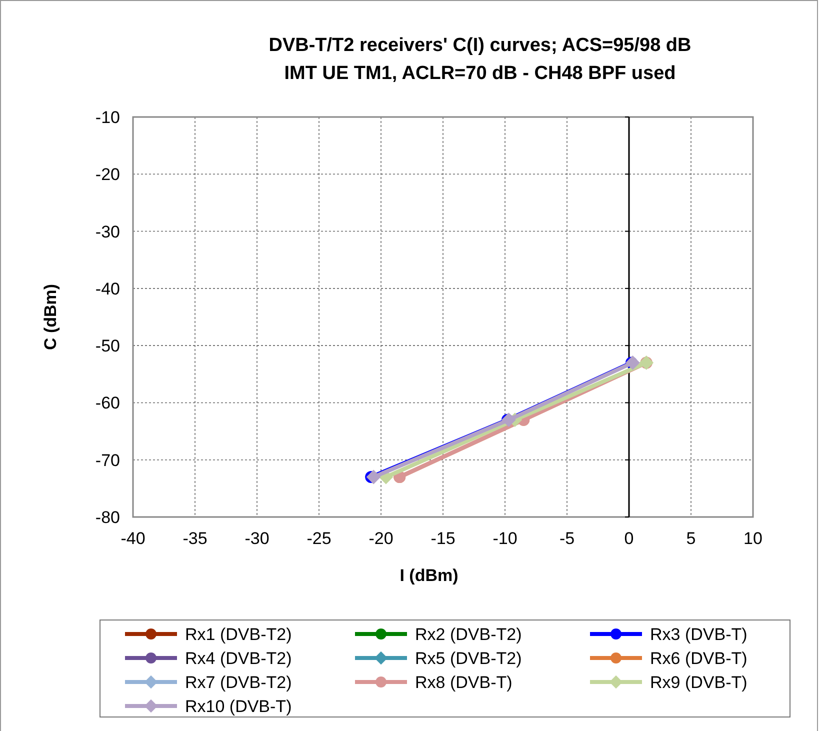  What do you see at coordinates (381, 538) in the screenshot?
I see `x-tick-label: -20` at bounding box center [381, 538].